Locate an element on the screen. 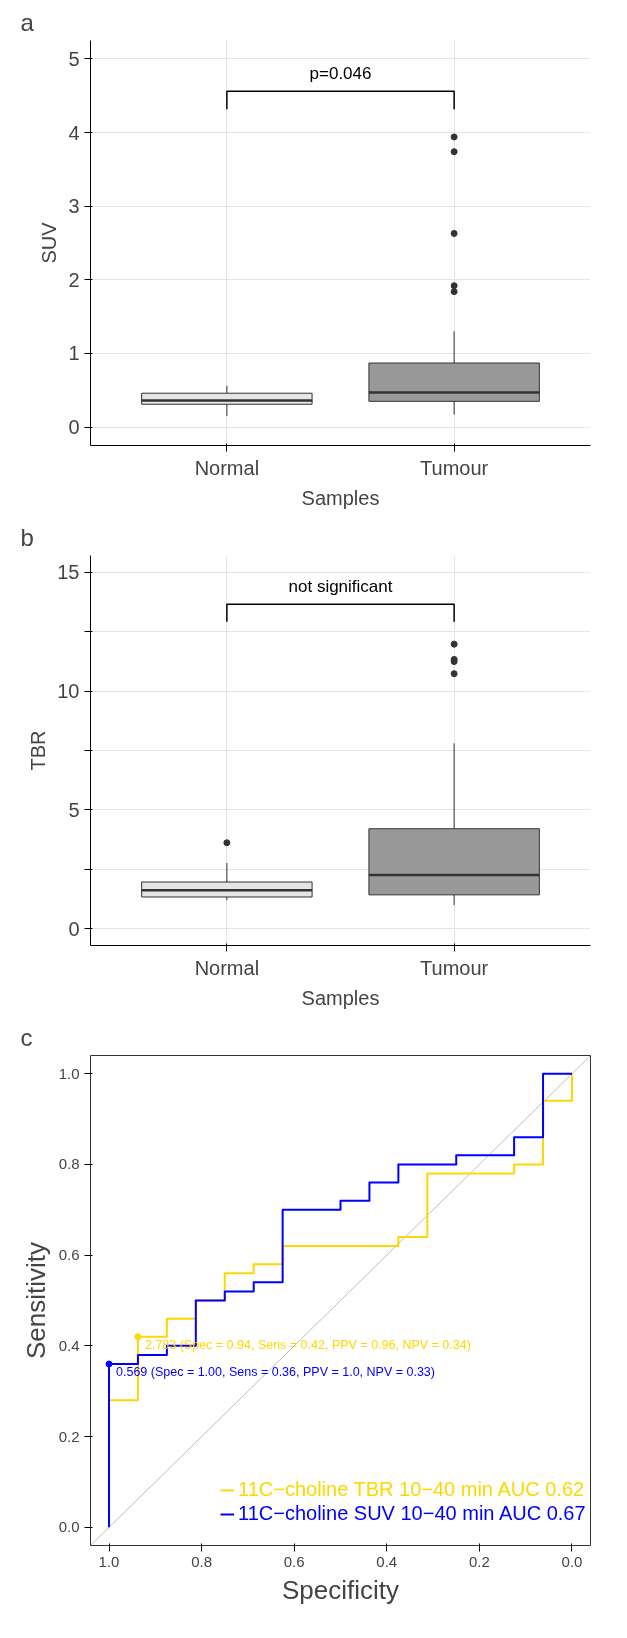 The image size is (627, 1638). y-tick-label: 10 is located at coordinates (68, 691).